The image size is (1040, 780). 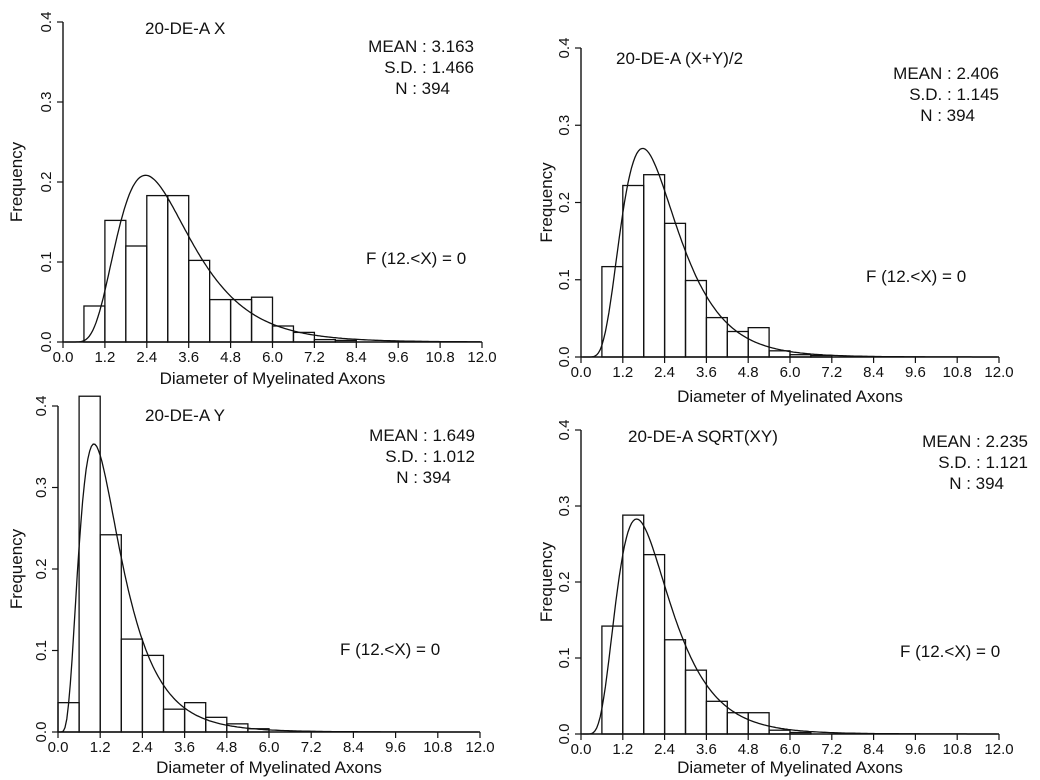 I want to click on panel-title: 20-DE-A (X+Y)/2, so click(x=679, y=58).